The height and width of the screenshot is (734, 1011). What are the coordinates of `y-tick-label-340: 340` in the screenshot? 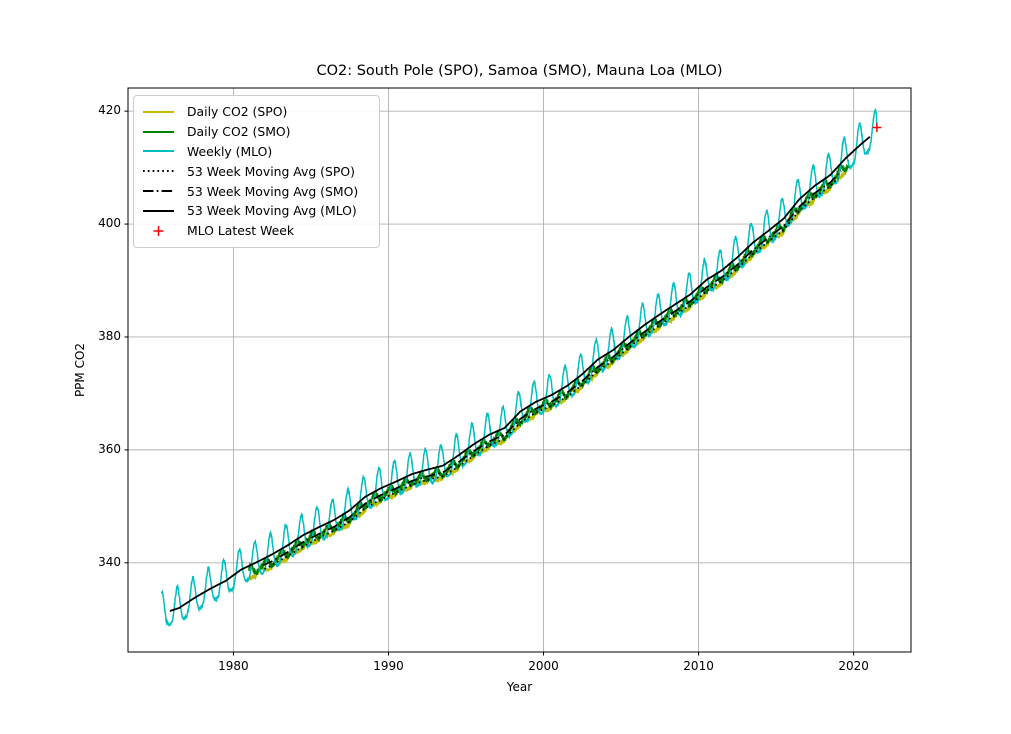 It's located at (109, 561).